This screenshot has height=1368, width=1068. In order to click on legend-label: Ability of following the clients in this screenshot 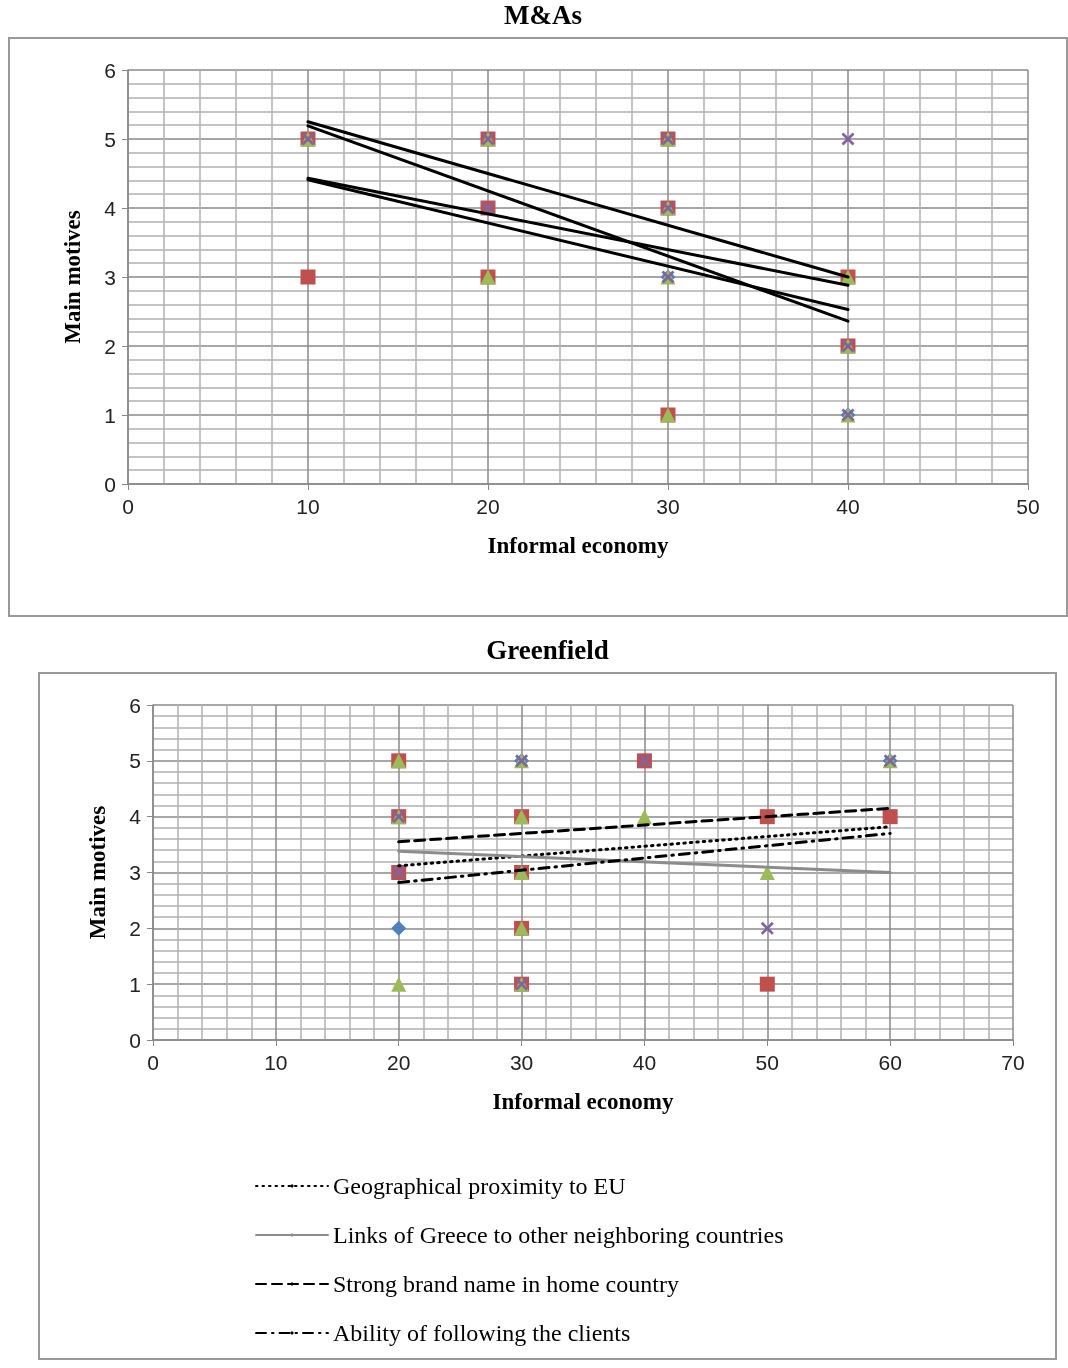, I will do `click(482, 1333)`.